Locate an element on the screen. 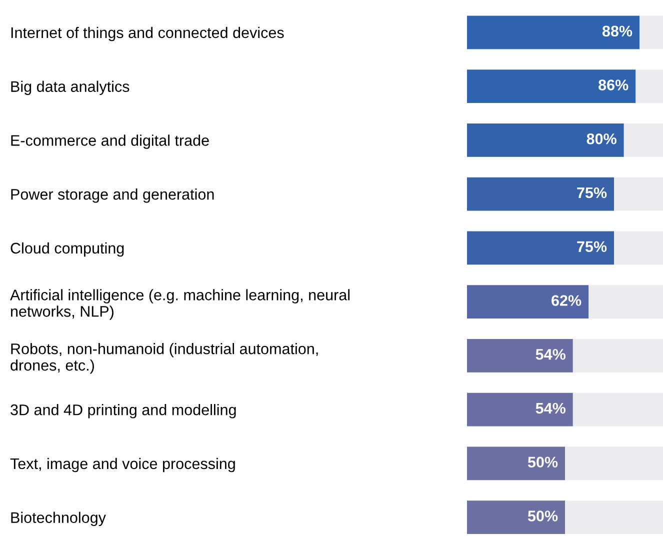 The width and height of the screenshot is (663, 547). y-tick-label: Power storage and generation is located at coordinates (112, 195).